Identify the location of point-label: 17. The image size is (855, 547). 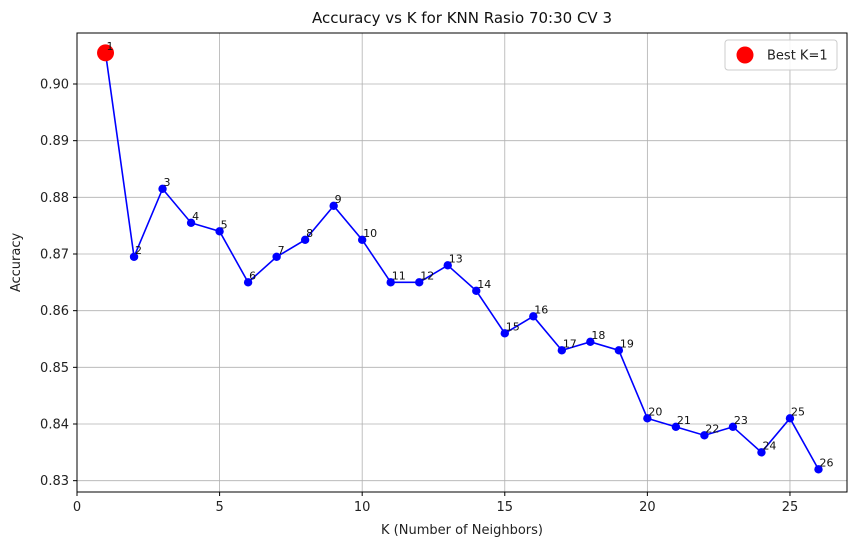
(570, 343).